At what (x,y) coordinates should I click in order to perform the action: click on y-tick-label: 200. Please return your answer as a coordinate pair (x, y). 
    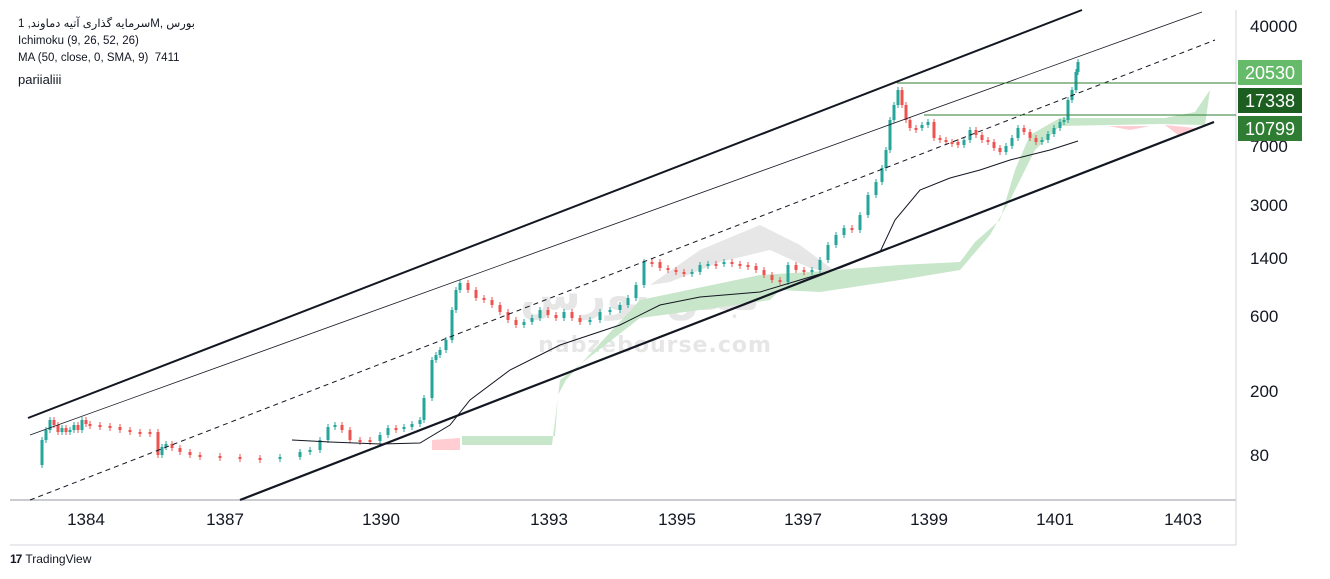
    Looking at the image, I should click on (1264, 391).